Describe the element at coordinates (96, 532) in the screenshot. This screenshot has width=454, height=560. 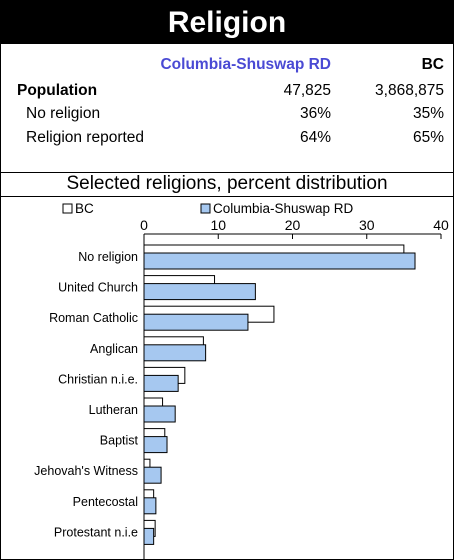
I see `category-label-9: Protestant n.i.e` at that location.